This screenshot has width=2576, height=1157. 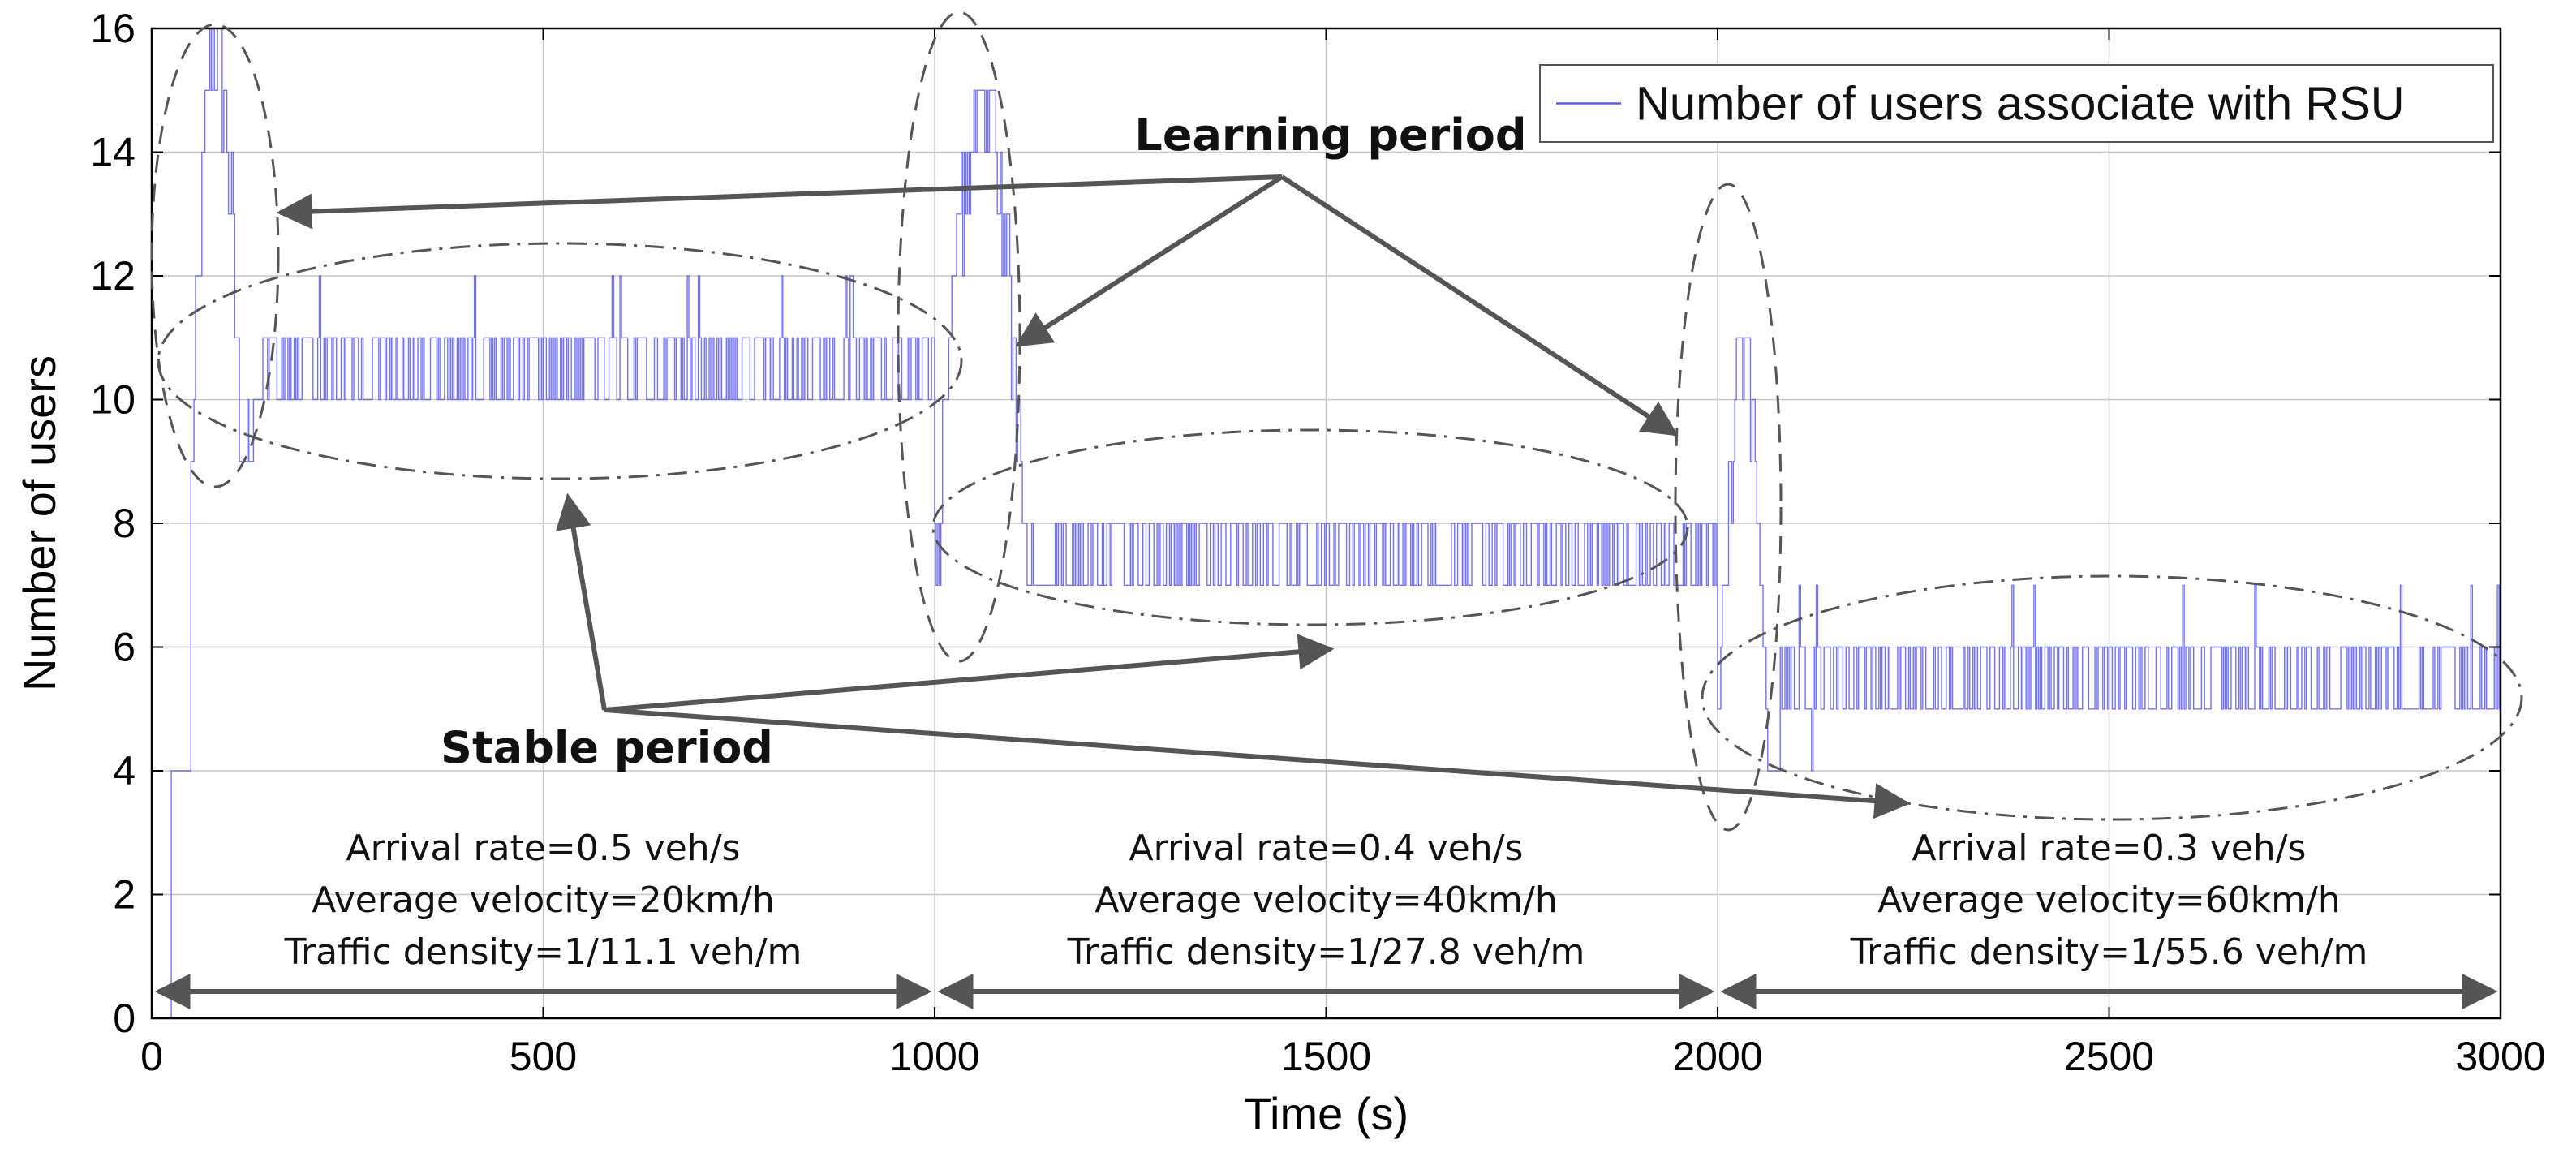 What do you see at coordinates (124, 524) in the screenshot?
I see `y-tick-label: 8` at bounding box center [124, 524].